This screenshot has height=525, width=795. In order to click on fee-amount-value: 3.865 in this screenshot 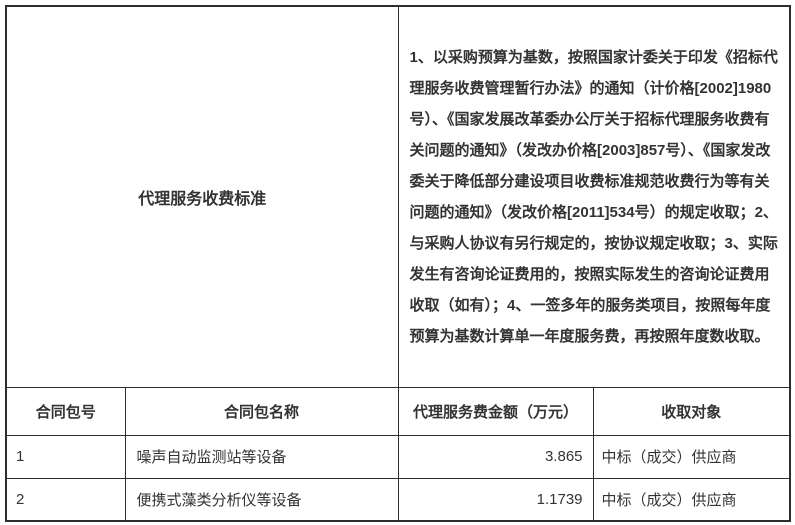, I will do `click(495, 456)`.